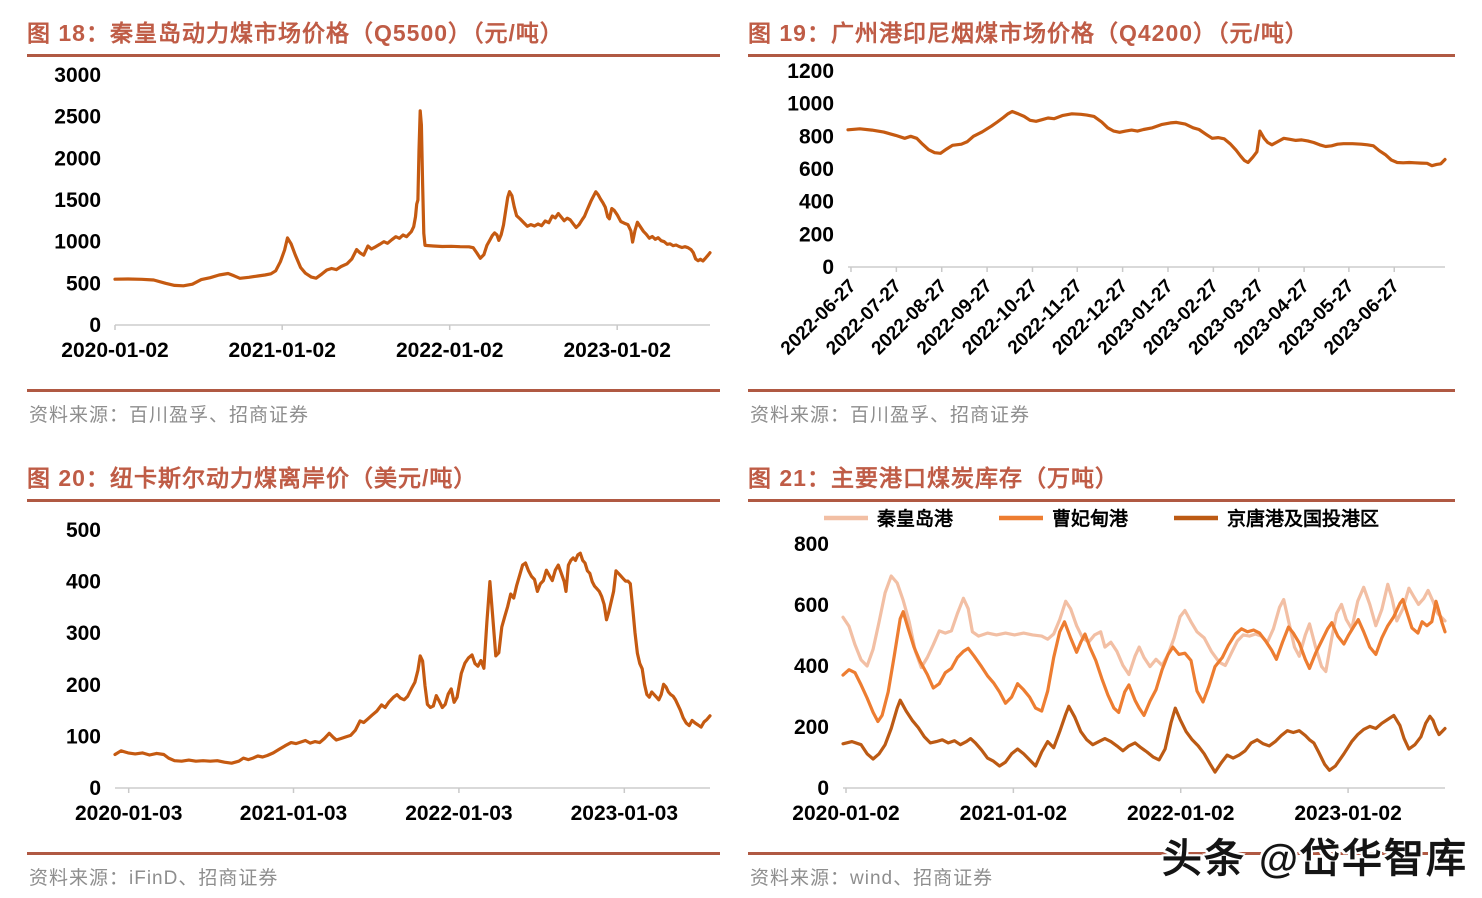 The height and width of the screenshot is (898, 1482). Describe the element at coordinates (77, 117) in the screenshot. I see `y-tick-label: 2500` at that location.